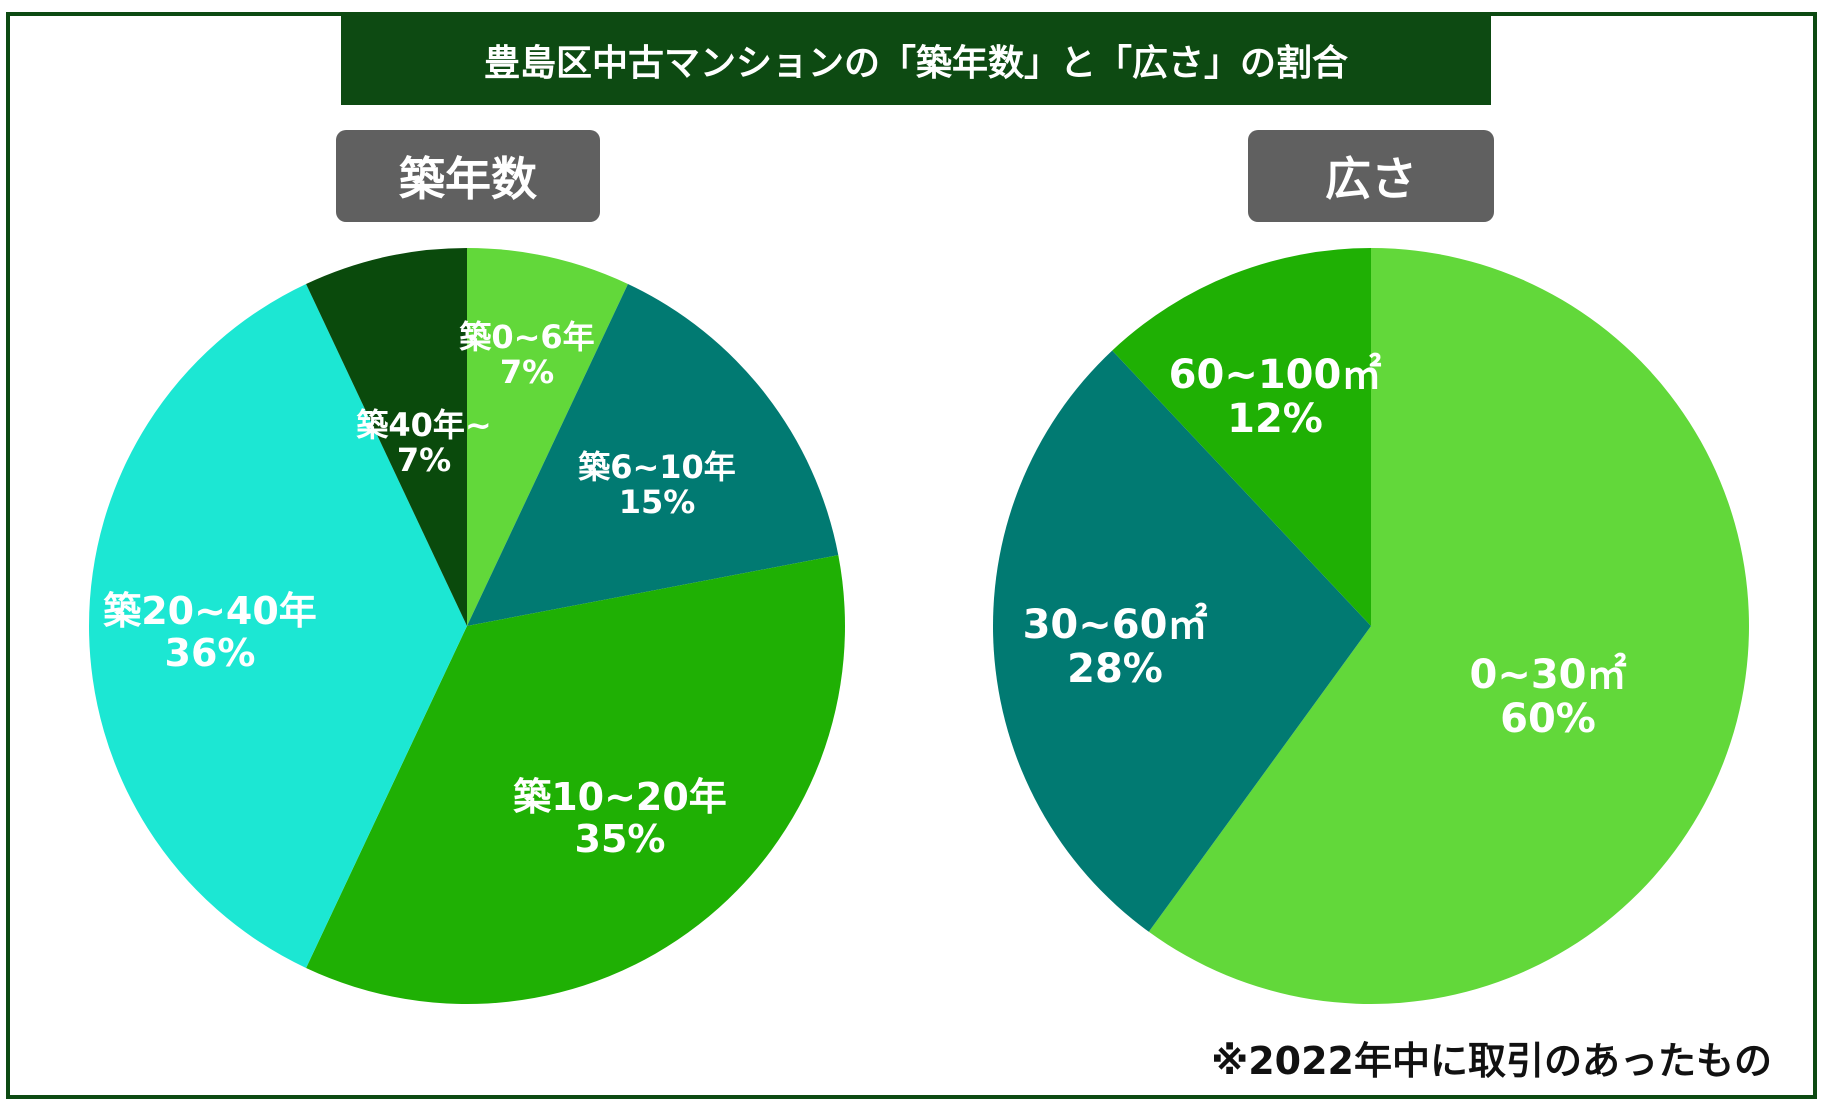 The width and height of the screenshot is (1827, 1107). What do you see at coordinates (1371, 176) in the screenshot?
I see `size-chart-title: 広さ` at bounding box center [1371, 176].